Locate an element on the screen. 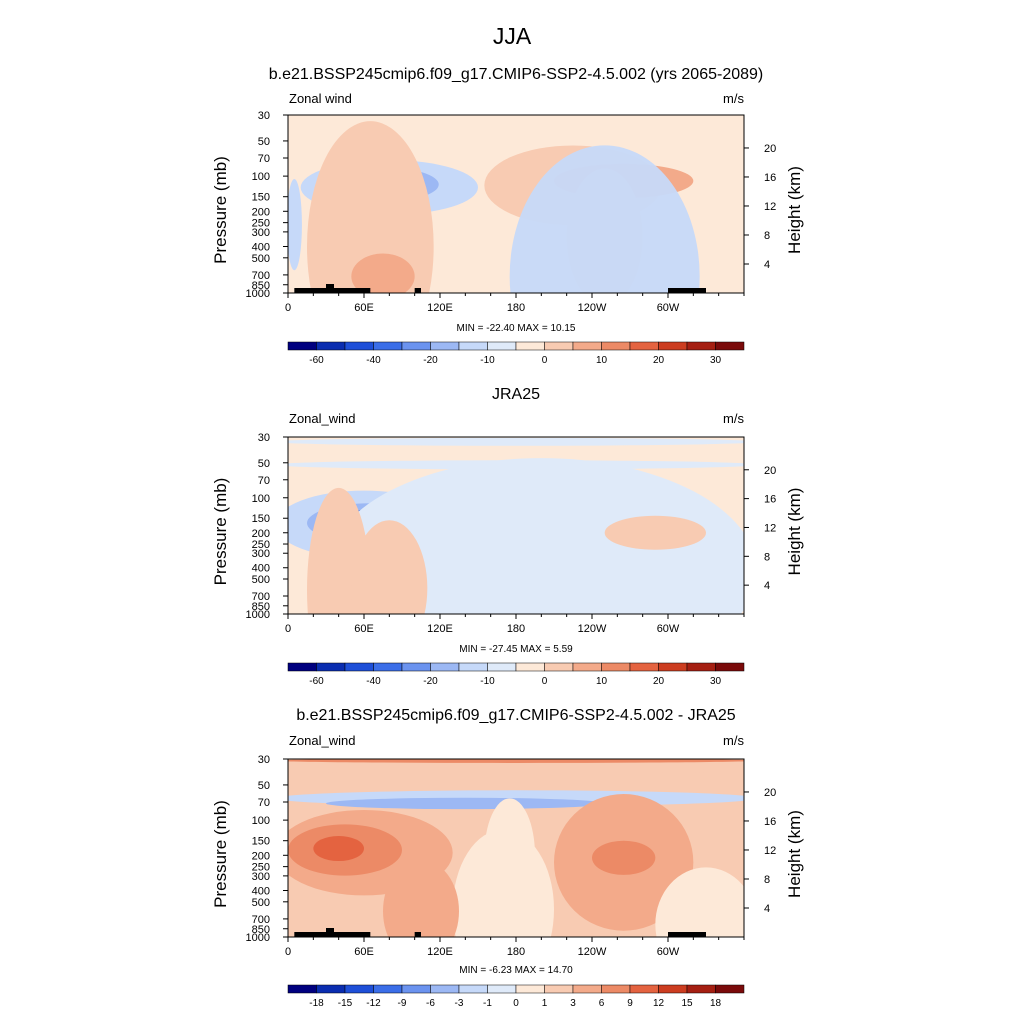  colorbar-label: -10 is located at coordinates (487, 360).